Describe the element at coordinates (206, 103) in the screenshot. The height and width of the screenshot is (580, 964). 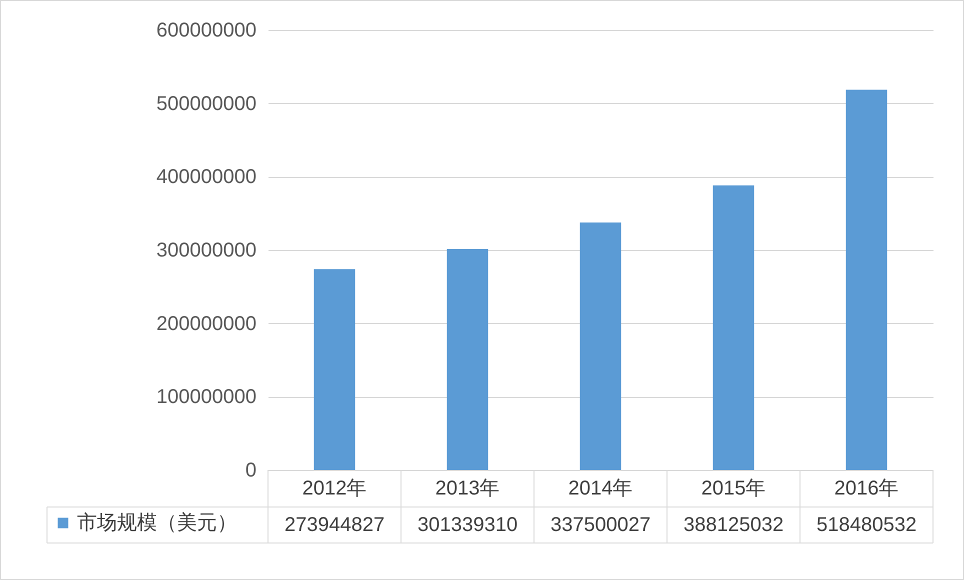
I see `y-tick-label: 500000000` at that location.